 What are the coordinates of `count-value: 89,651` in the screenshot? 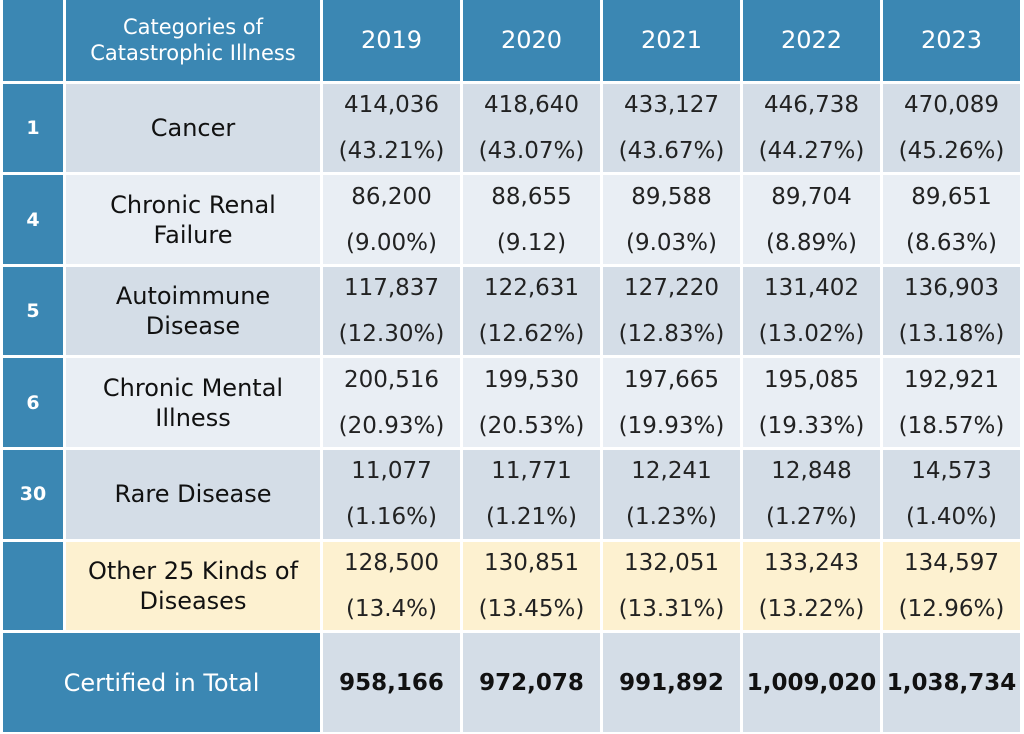 It's located at (951, 196).